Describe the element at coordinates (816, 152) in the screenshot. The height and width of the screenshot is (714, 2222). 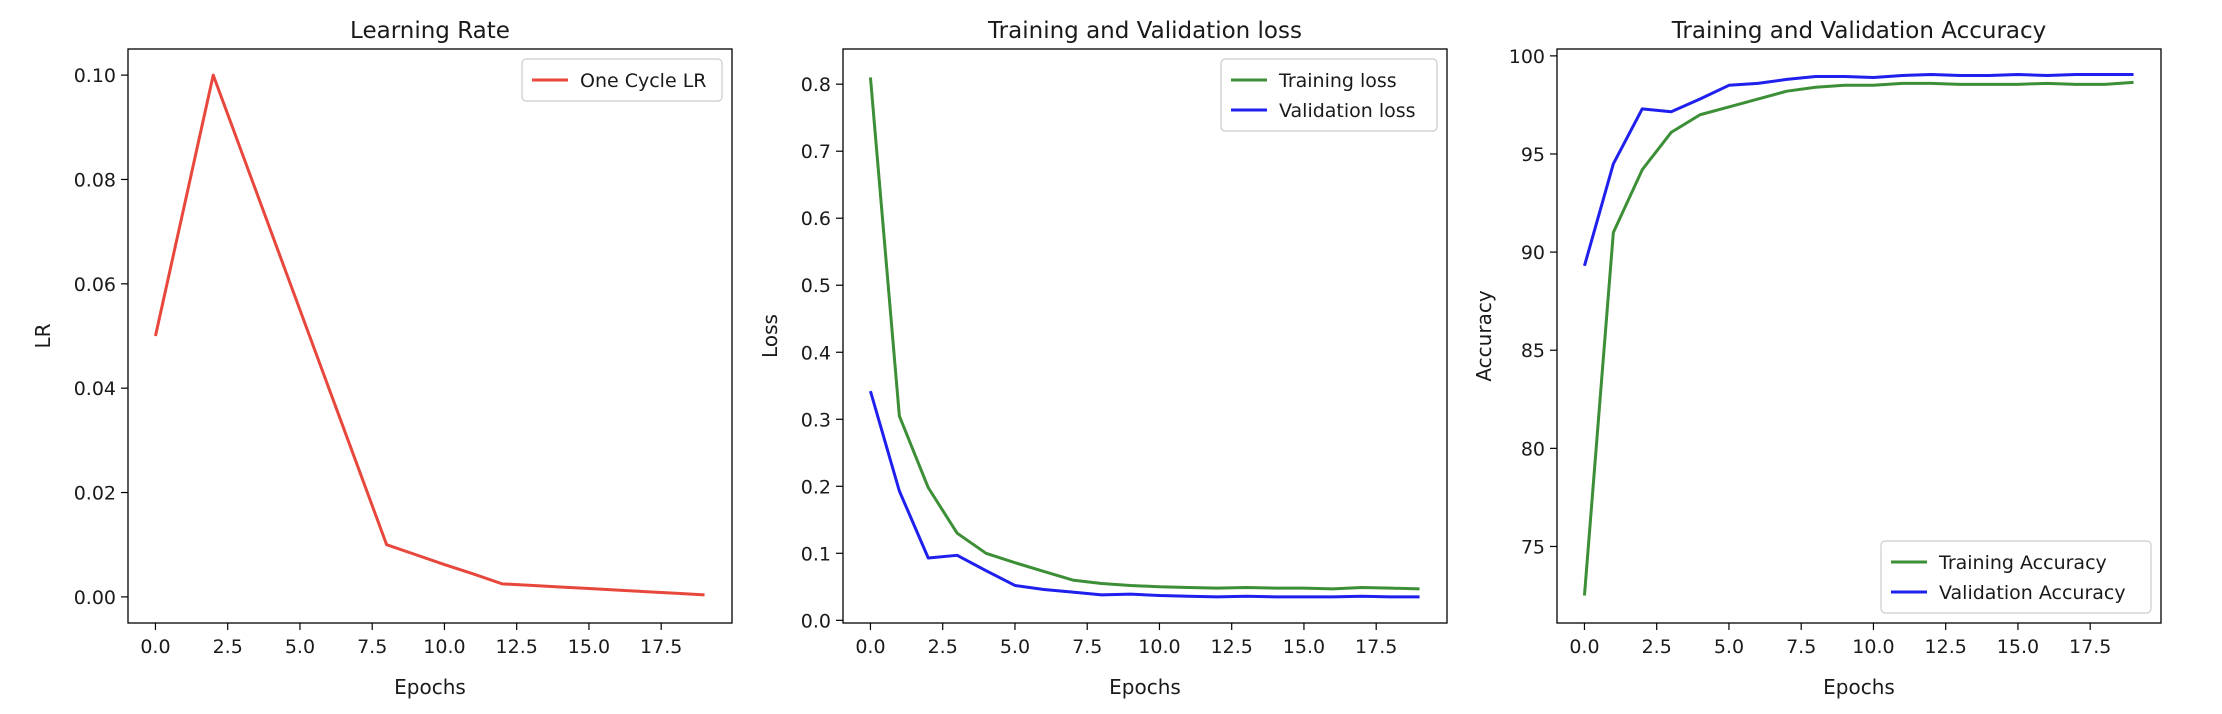
I see `y-tick-label: 0.7` at that location.